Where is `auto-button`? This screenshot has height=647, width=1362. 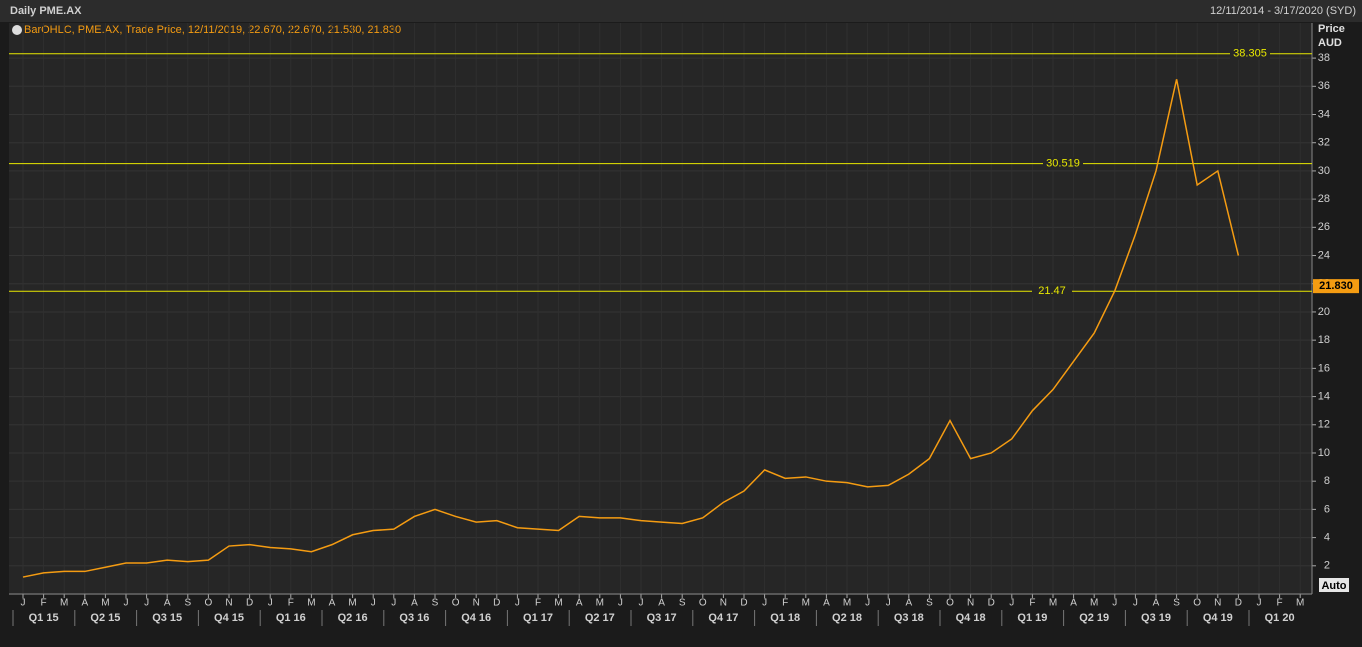
auto-button is located at coordinates (1334, 585).